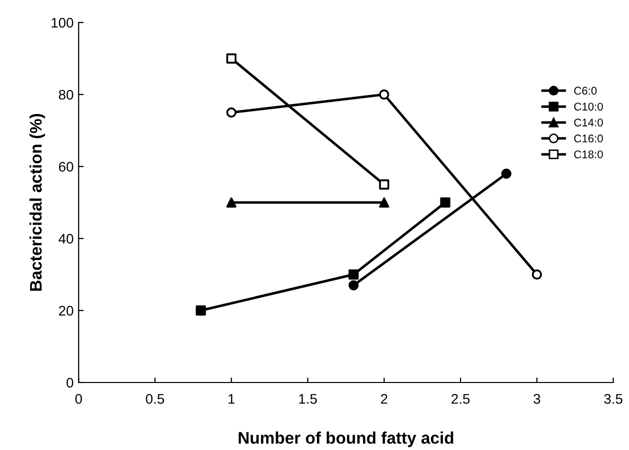  I want to click on y-tick-label: 100, so click(63, 23).